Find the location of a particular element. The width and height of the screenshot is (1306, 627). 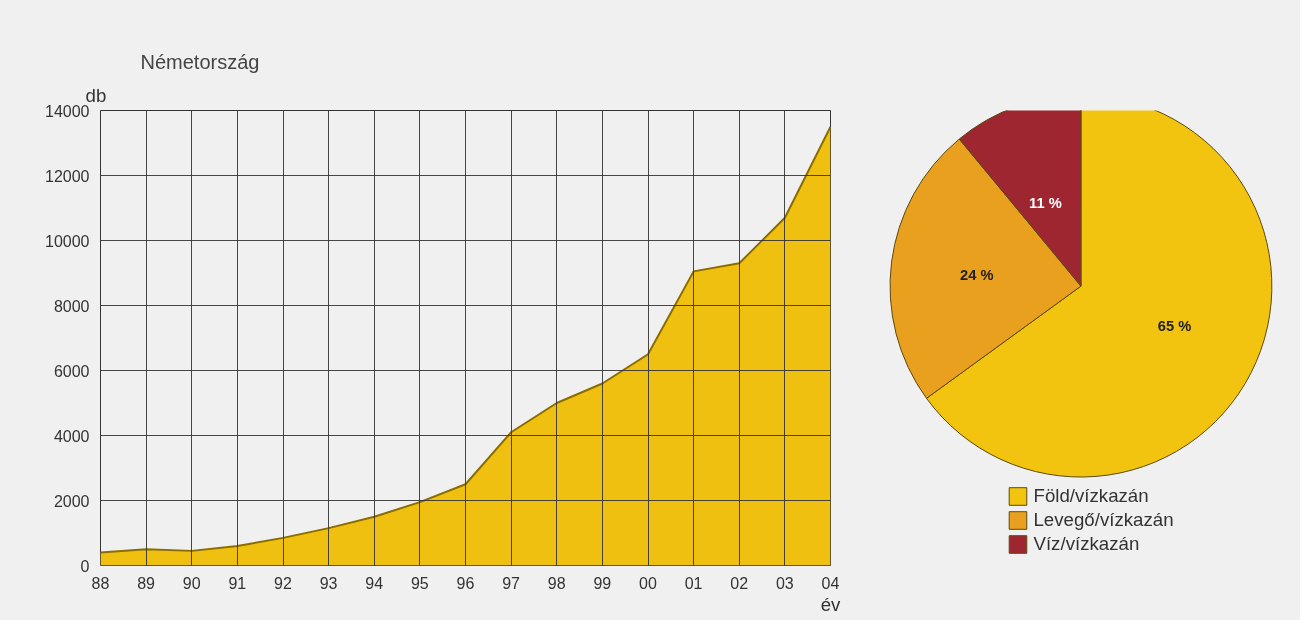

x-tick-label: 04 is located at coordinates (830, 583).